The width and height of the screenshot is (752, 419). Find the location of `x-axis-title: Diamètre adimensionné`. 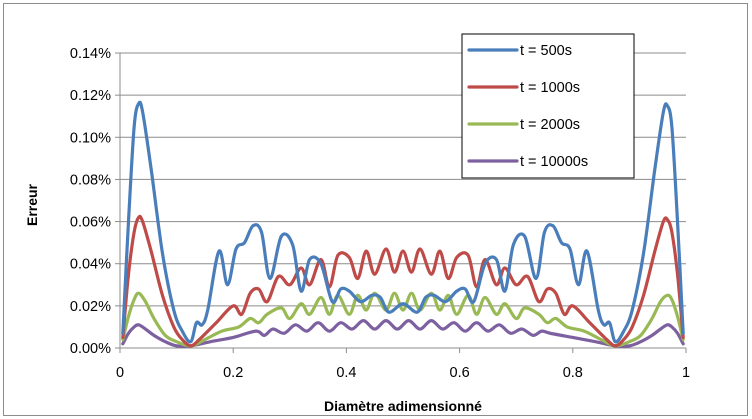

x-axis-title: Diamètre adimensionné is located at coordinates (403, 406).